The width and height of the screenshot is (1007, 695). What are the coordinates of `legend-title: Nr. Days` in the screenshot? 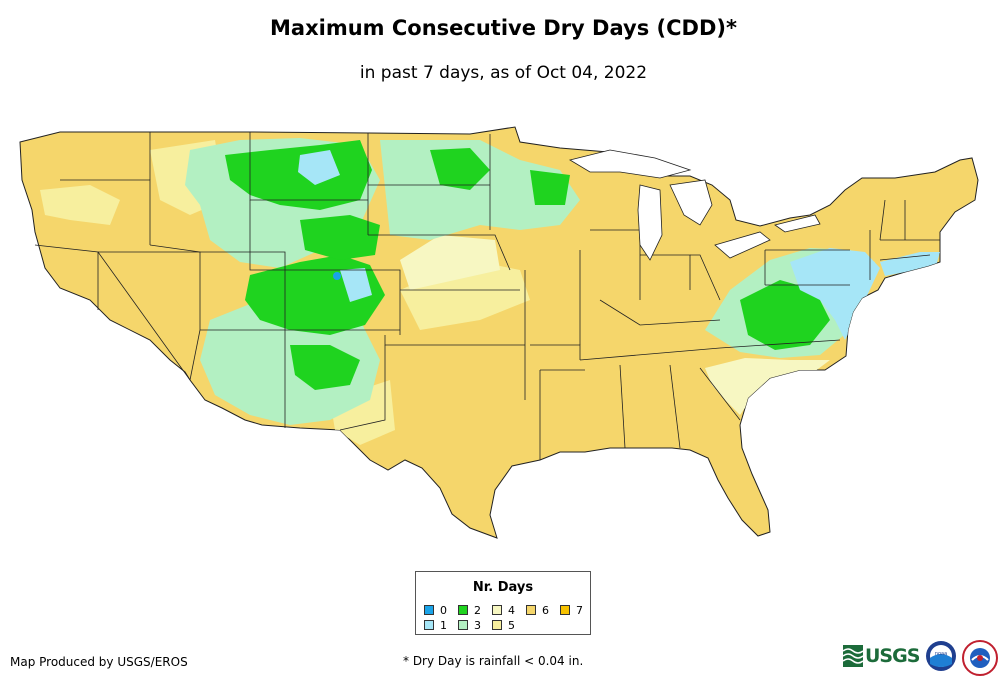 It's located at (503, 587).